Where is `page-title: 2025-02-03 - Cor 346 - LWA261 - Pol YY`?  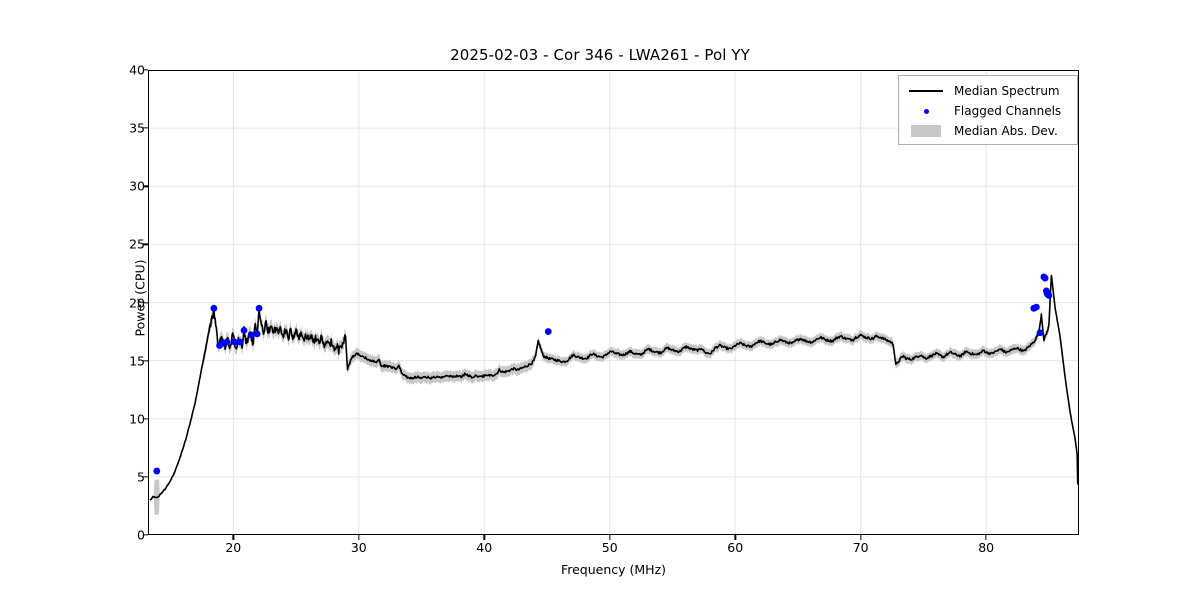 page-title: 2025-02-03 - Cor 346 - LWA261 - Pol YY is located at coordinates (600, 55).